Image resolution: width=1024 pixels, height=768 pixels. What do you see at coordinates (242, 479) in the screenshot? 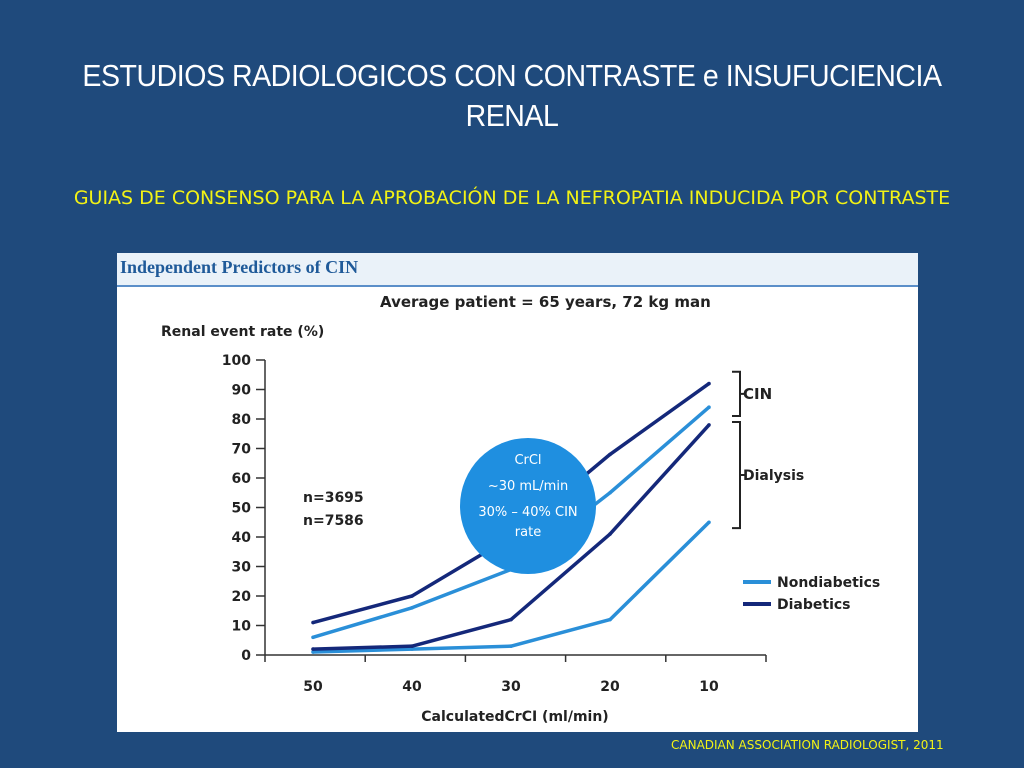
I see `y-tick-label: 60` at bounding box center [242, 479].